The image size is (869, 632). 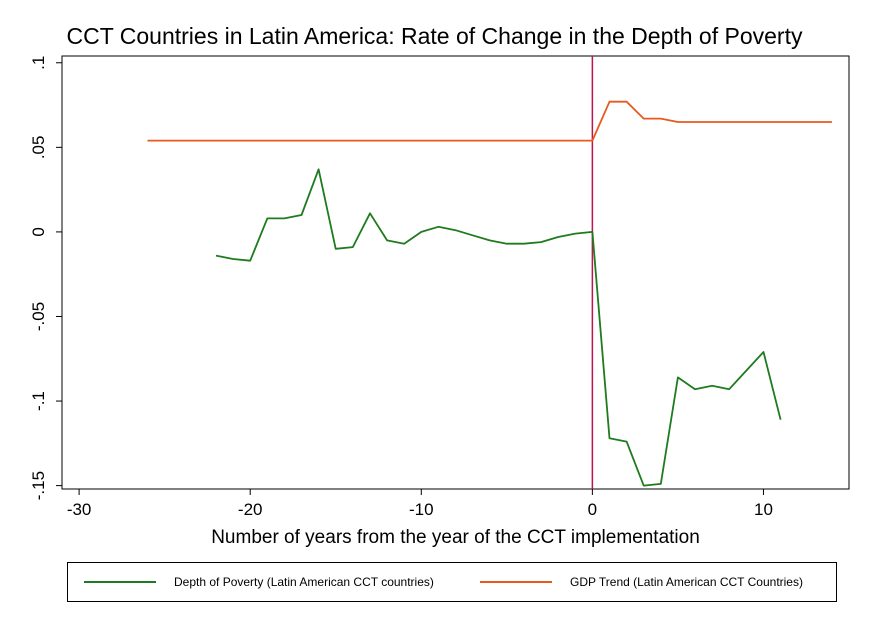 What do you see at coordinates (38, 231) in the screenshot?
I see `y-tick-label: 0` at bounding box center [38, 231].